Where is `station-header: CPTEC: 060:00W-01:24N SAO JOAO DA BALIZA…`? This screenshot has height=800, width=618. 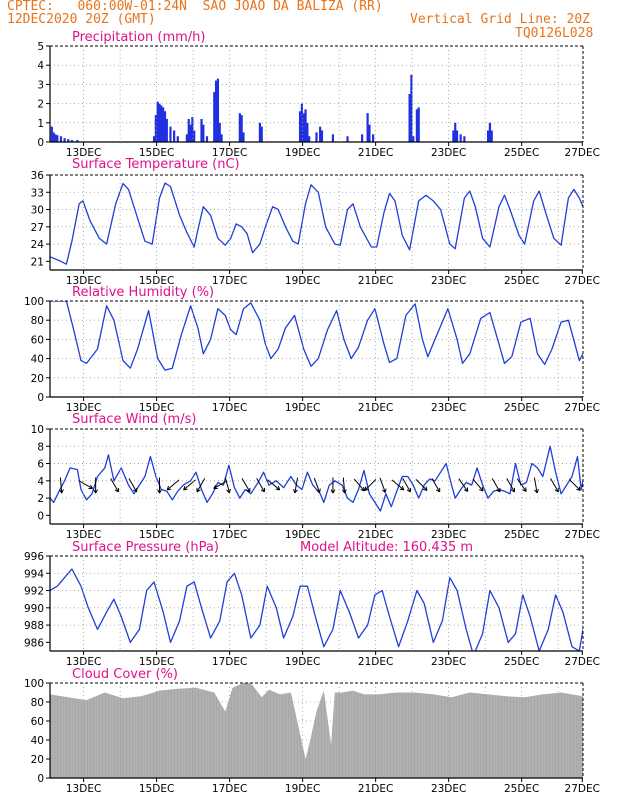 station-header: CPTEC: 060:00W-01:24N SAO JOAO DA BALIZA… is located at coordinates (195, 7).